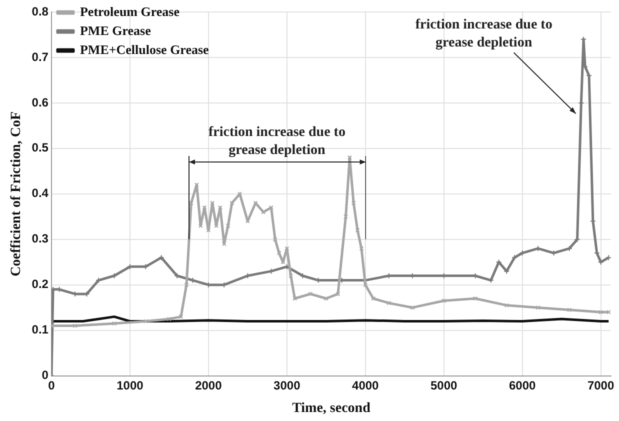  Describe the element at coordinates (522, 385) in the screenshot. I see `x-tick-label: 6000` at that location.